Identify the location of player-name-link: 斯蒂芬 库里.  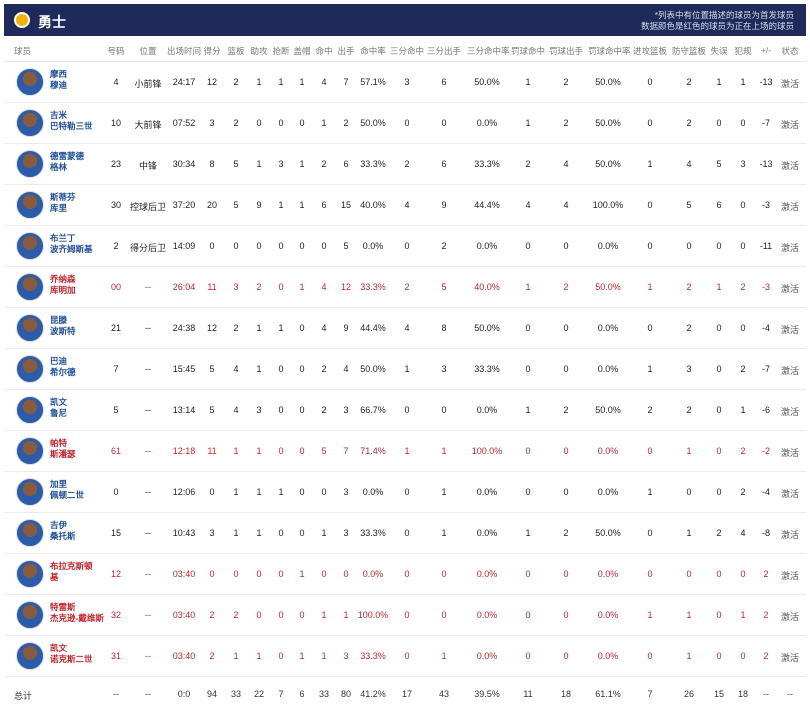
(77, 203).